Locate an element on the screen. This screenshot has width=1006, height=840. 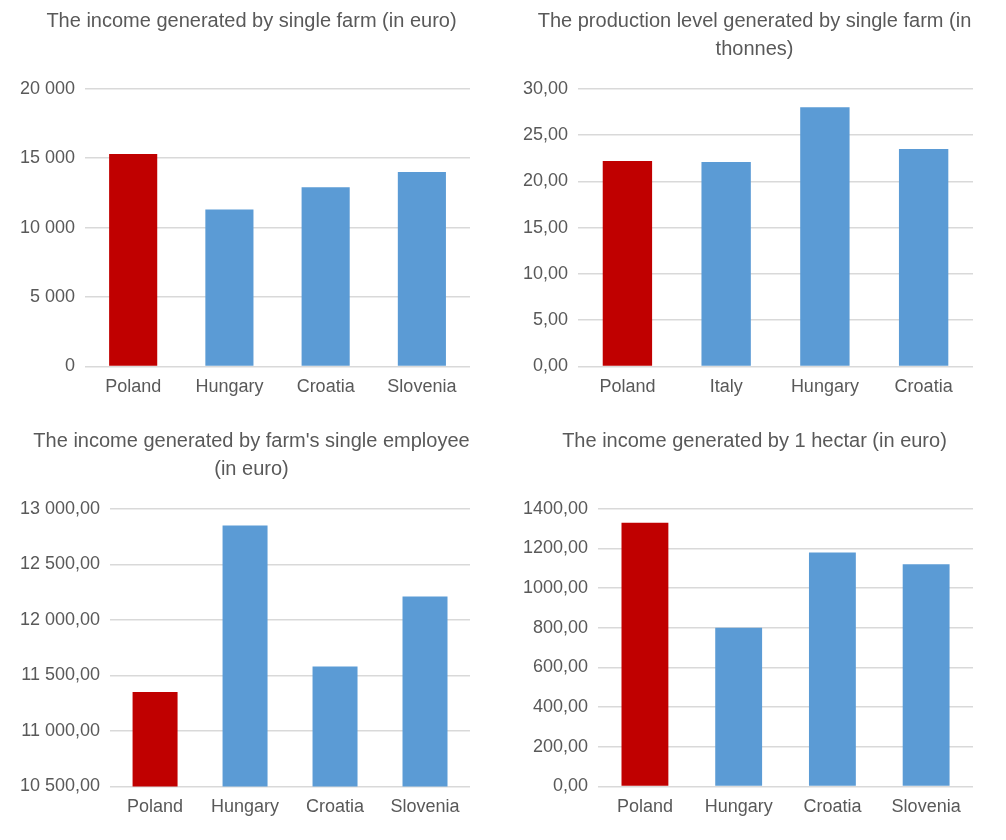
y-tick-label: 12 000,00 is located at coordinates (60, 618).